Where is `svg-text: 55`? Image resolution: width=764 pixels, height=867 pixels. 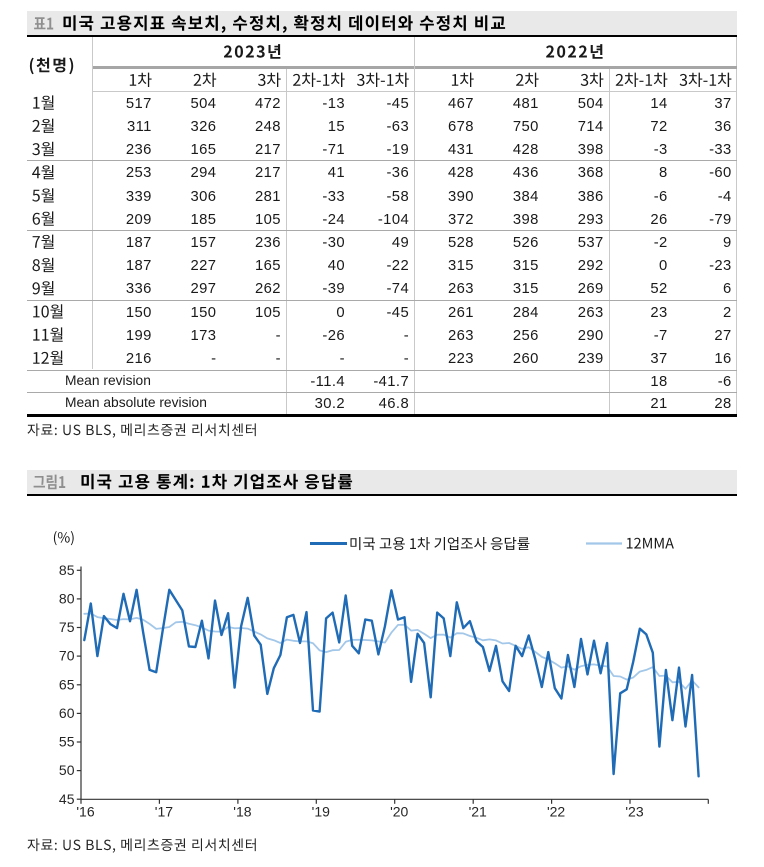 svg-text: 55 is located at coordinates (67, 742).